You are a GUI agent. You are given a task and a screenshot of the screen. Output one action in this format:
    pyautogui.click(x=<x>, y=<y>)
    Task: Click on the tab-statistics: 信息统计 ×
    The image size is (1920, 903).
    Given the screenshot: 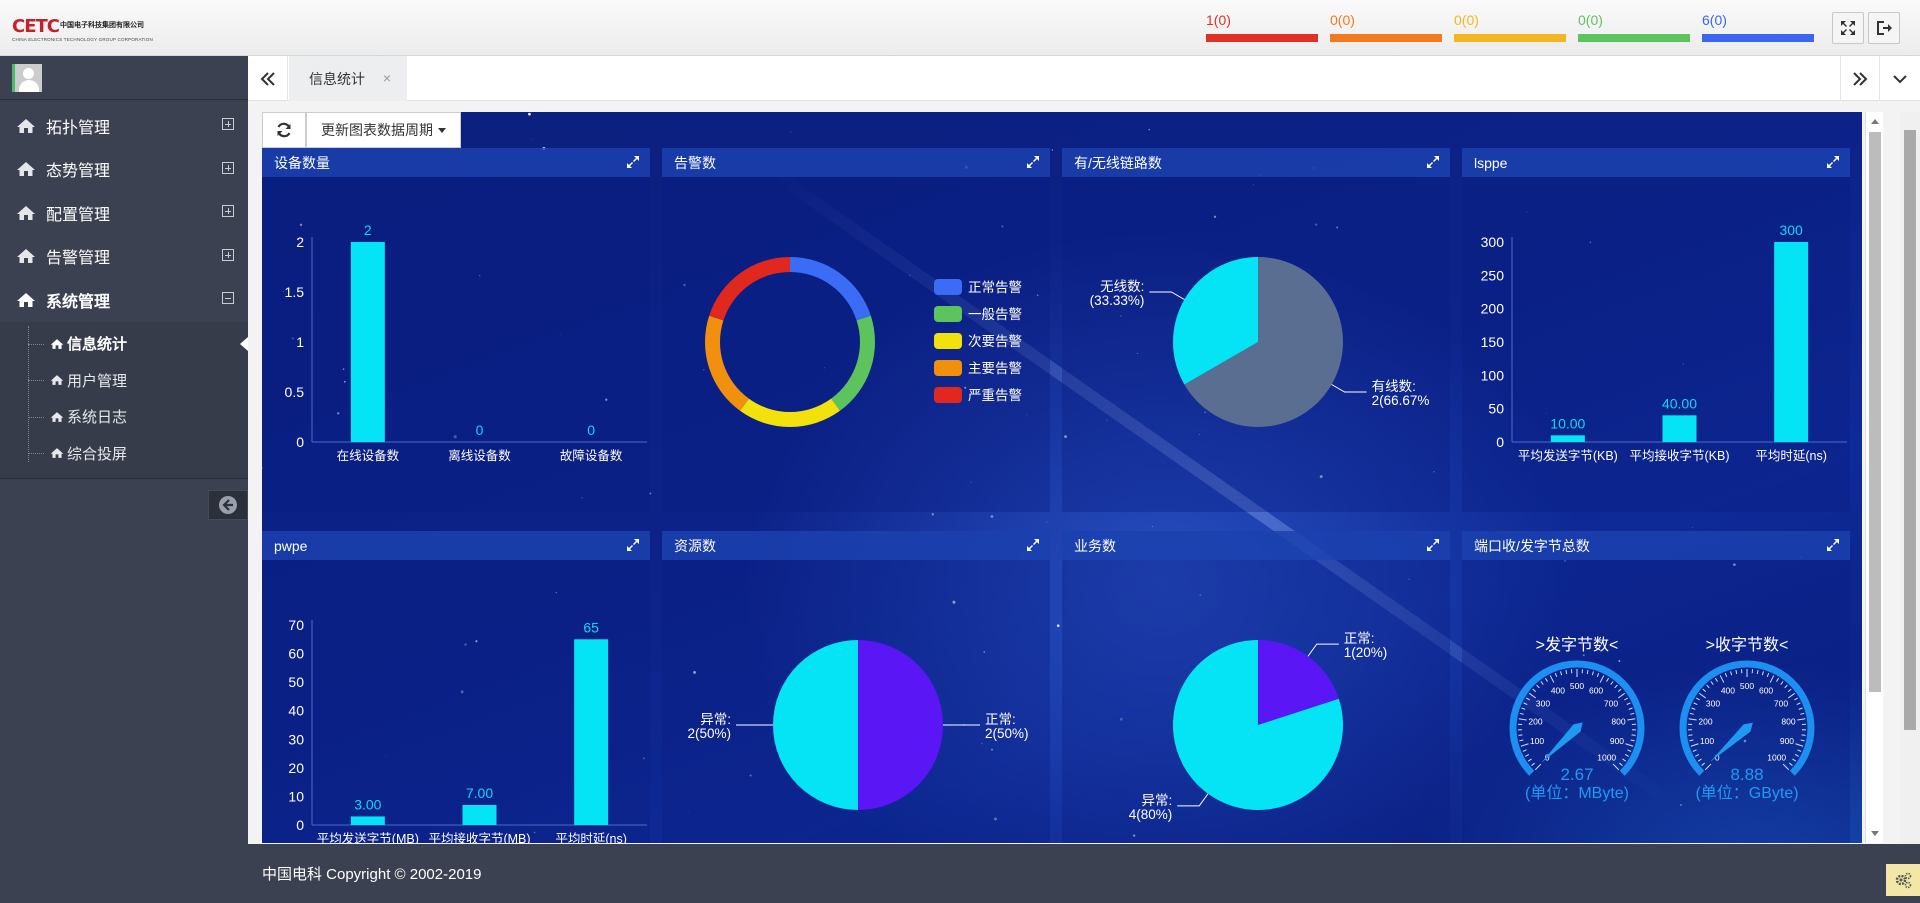 What is the action you would take?
    pyautogui.click(x=348, y=78)
    